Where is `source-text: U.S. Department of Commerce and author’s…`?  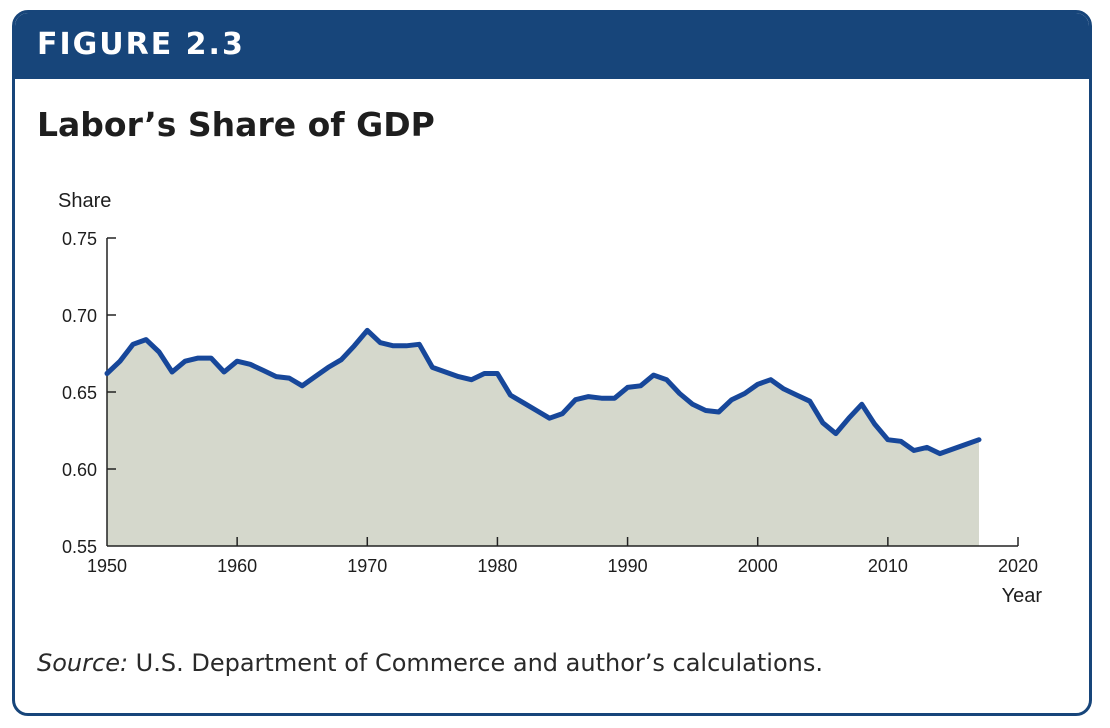 source-text: U.S. Department of Commerce and author’s… is located at coordinates (475, 663).